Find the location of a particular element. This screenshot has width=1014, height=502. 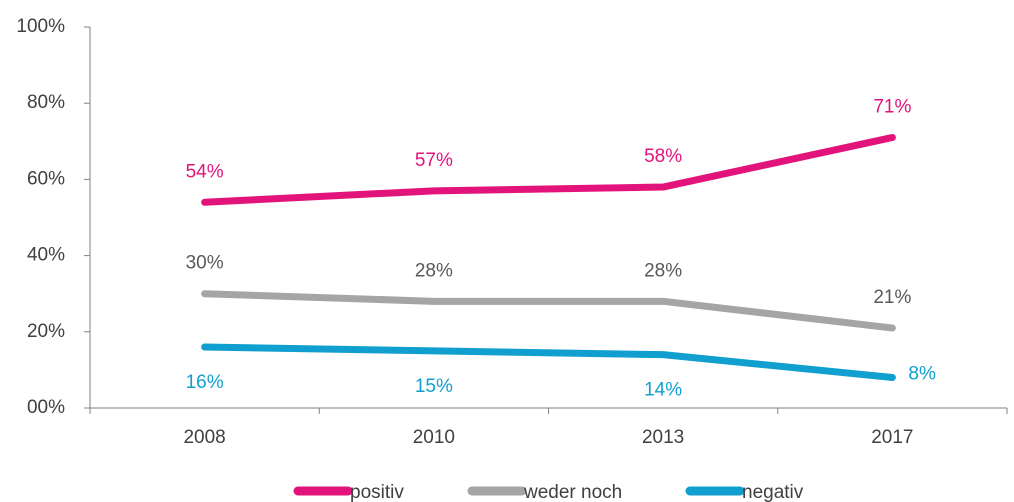

data-label: 57% is located at coordinates (434, 160).